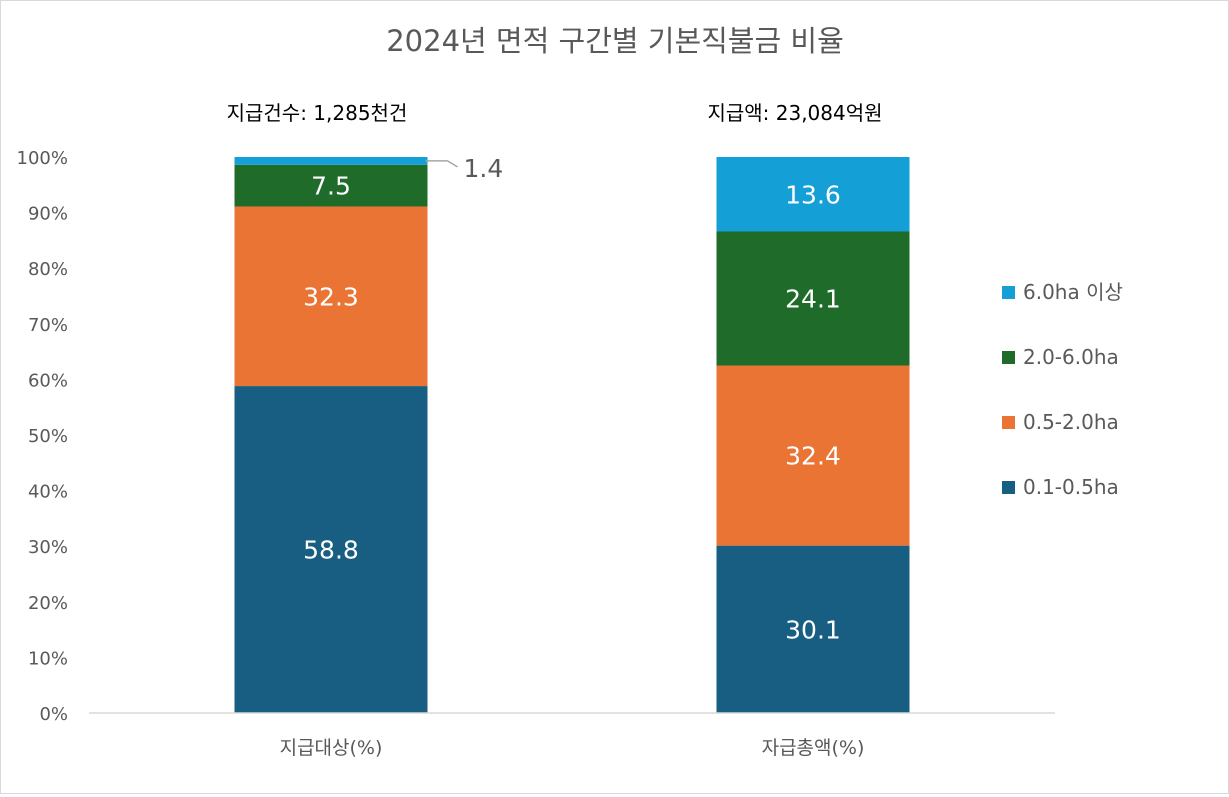 Image resolution: width=1229 pixels, height=797 pixels. What do you see at coordinates (53, 714) in the screenshot?
I see `y-tick-label: 0%` at bounding box center [53, 714].